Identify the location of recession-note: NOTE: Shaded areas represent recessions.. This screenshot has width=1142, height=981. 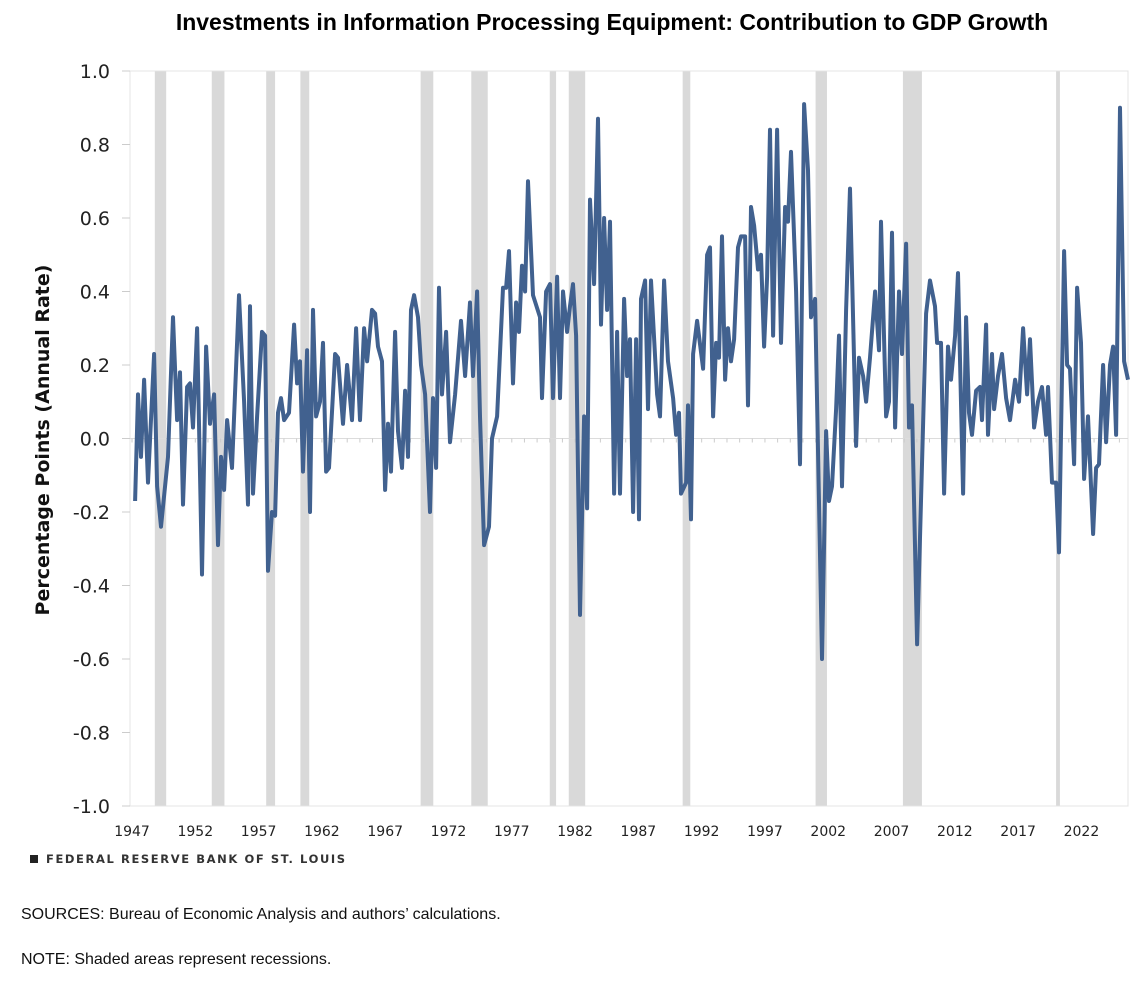
(176, 959).